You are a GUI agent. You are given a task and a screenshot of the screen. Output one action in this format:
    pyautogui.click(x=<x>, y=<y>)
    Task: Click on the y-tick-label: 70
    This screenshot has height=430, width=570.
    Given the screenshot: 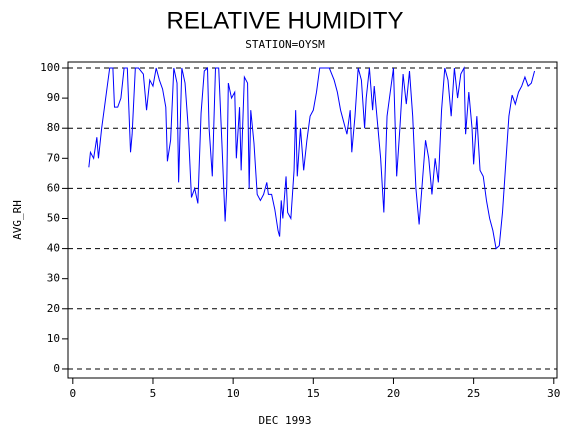 What is the action you would take?
    pyautogui.click(x=53, y=157)
    